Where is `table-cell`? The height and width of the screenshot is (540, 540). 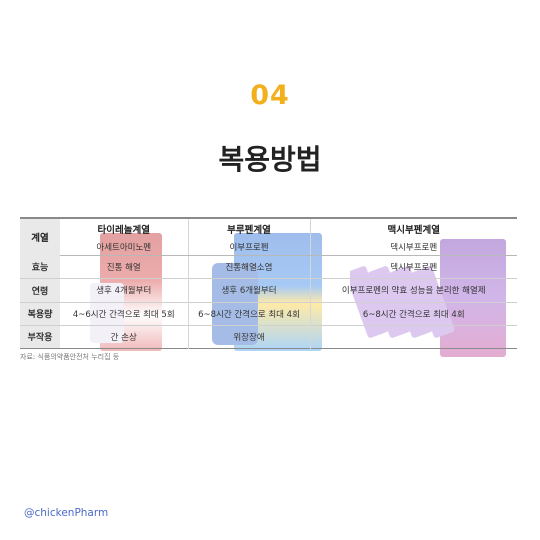 table-cell is located at coordinates (413, 337).